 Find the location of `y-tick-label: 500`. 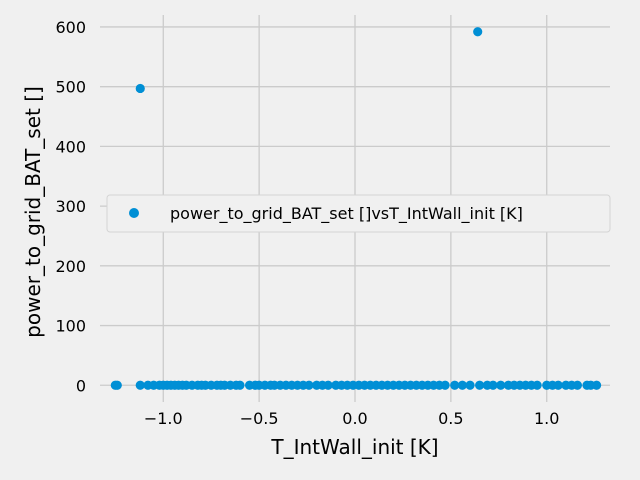

y-tick-label: 500 is located at coordinates (70, 87).